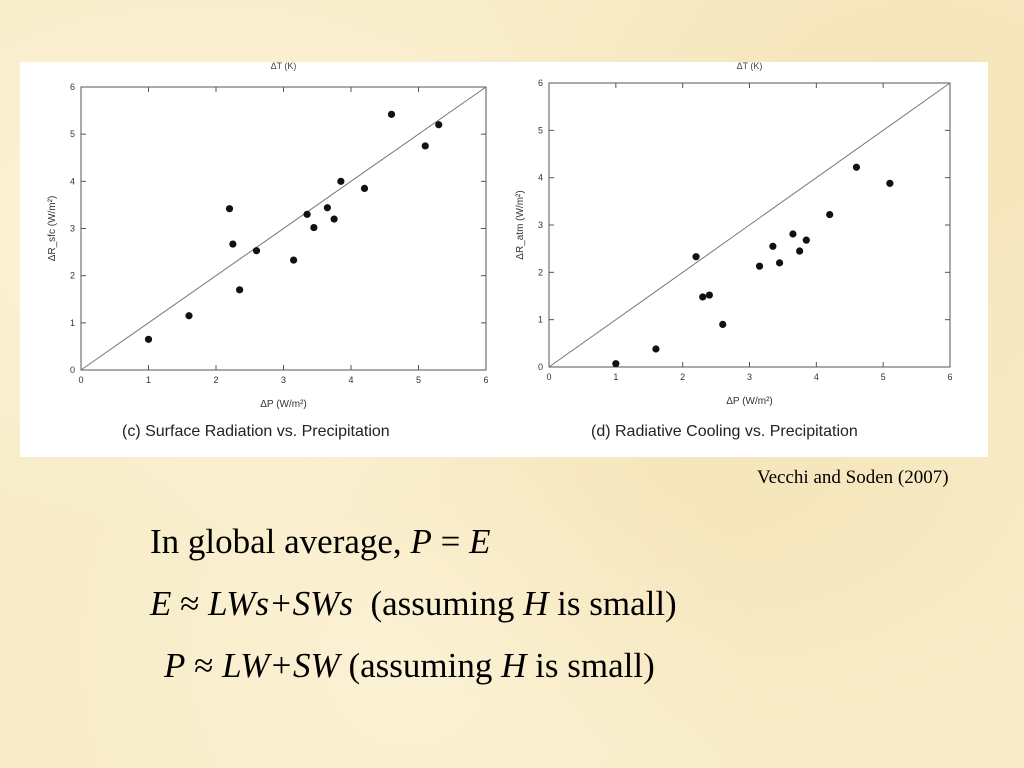 The width and height of the screenshot is (1024, 768). Describe the element at coordinates (52, 229) in the screenshot. I see `y-axis-label: ΔR_sfc (W/m²)` at that location.